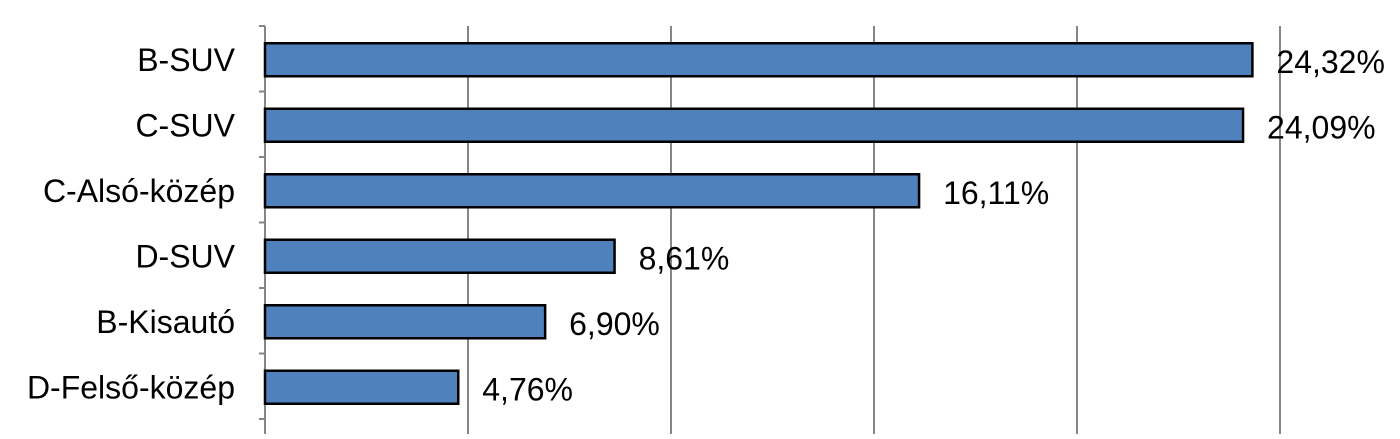 This screenshot has width=1400, height=439. Describe the element at coordinates (262, 229) in the screenshot. I see `category-axis` at that location.